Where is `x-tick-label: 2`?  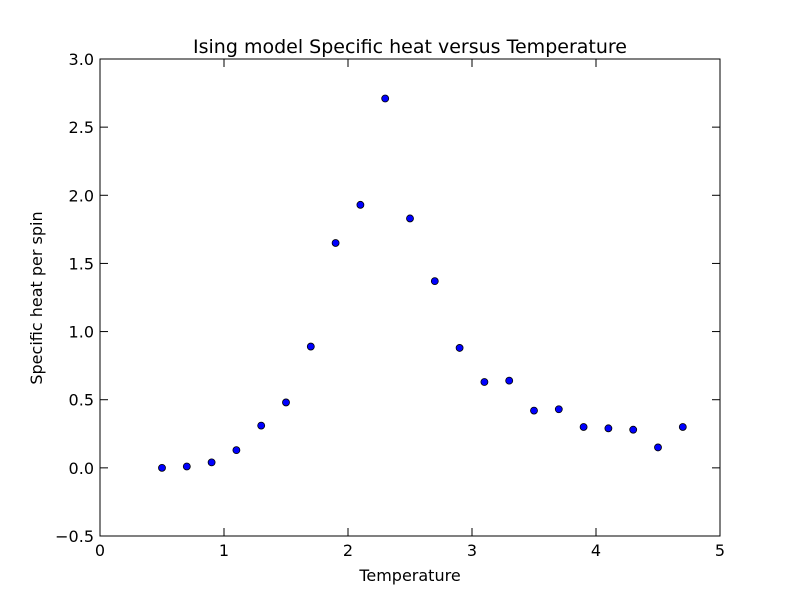 x-tick-label: 2 is located at coordinates (348, 550).